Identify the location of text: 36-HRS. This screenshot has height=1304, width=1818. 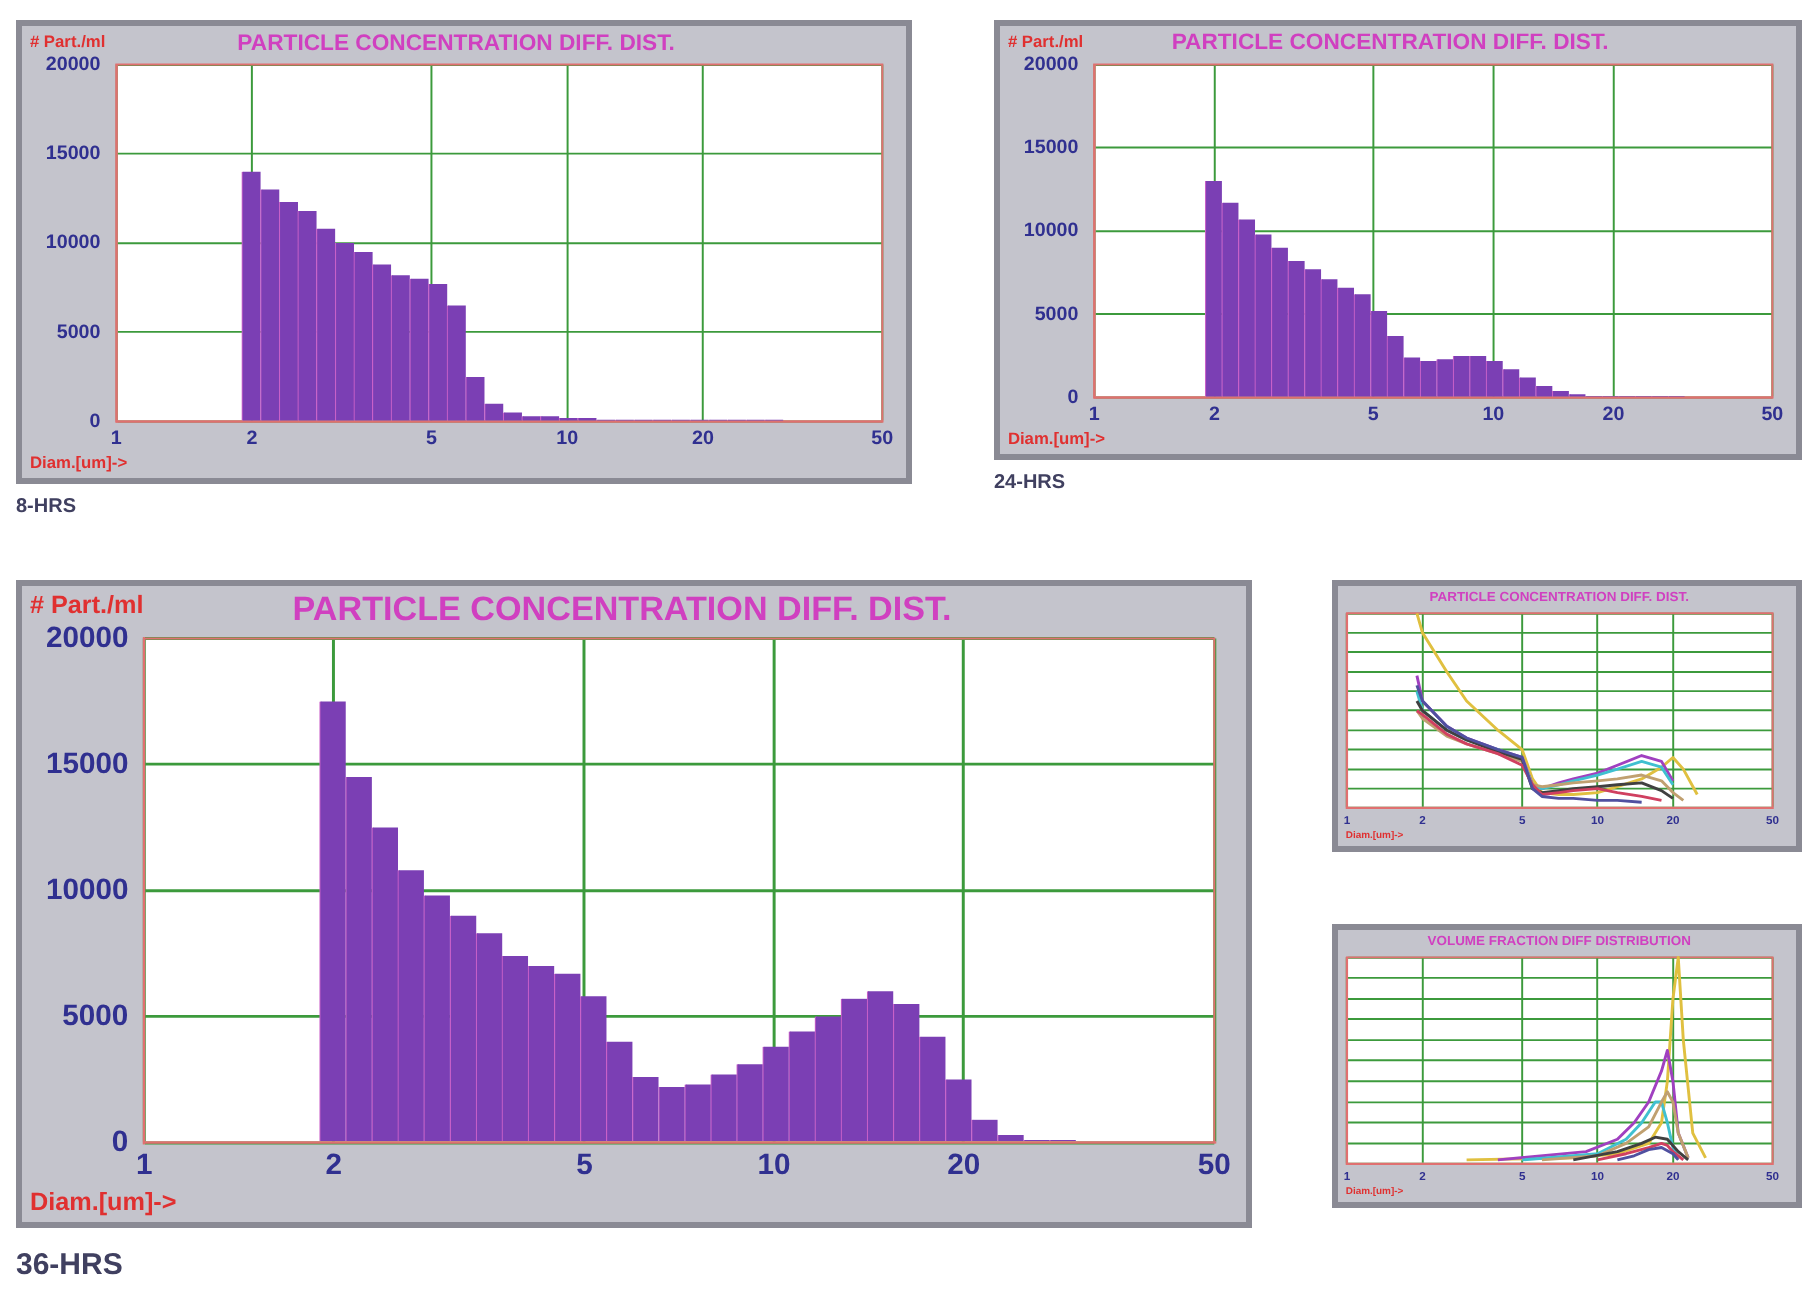
(70, 1265).